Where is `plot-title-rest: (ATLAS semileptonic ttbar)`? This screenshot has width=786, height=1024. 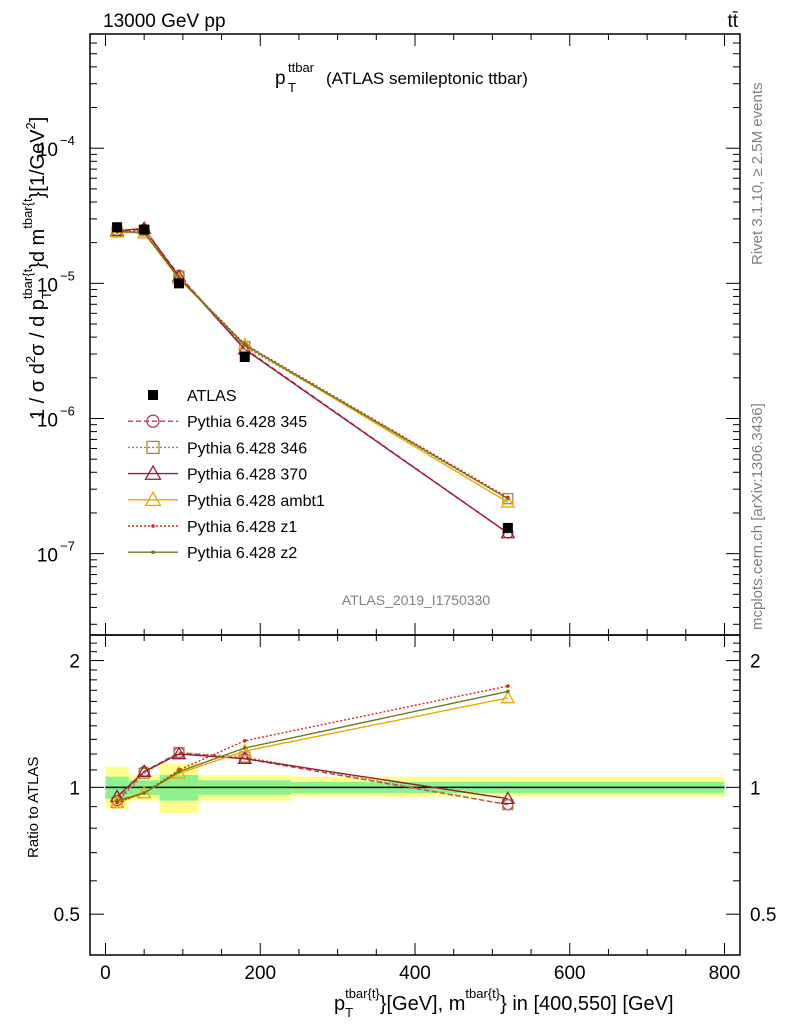 plot-title-rest: (ATLAS semileptonic ttbar) is located at coordinates (427, 78).